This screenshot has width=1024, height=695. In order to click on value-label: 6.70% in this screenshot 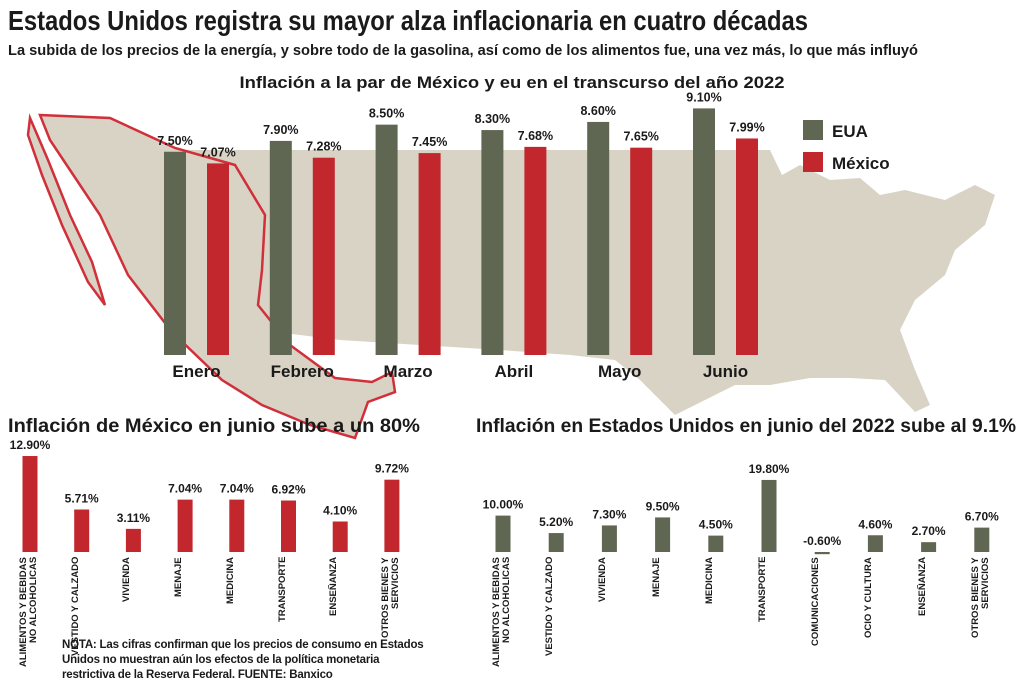, I will do `click(982, 517)`.